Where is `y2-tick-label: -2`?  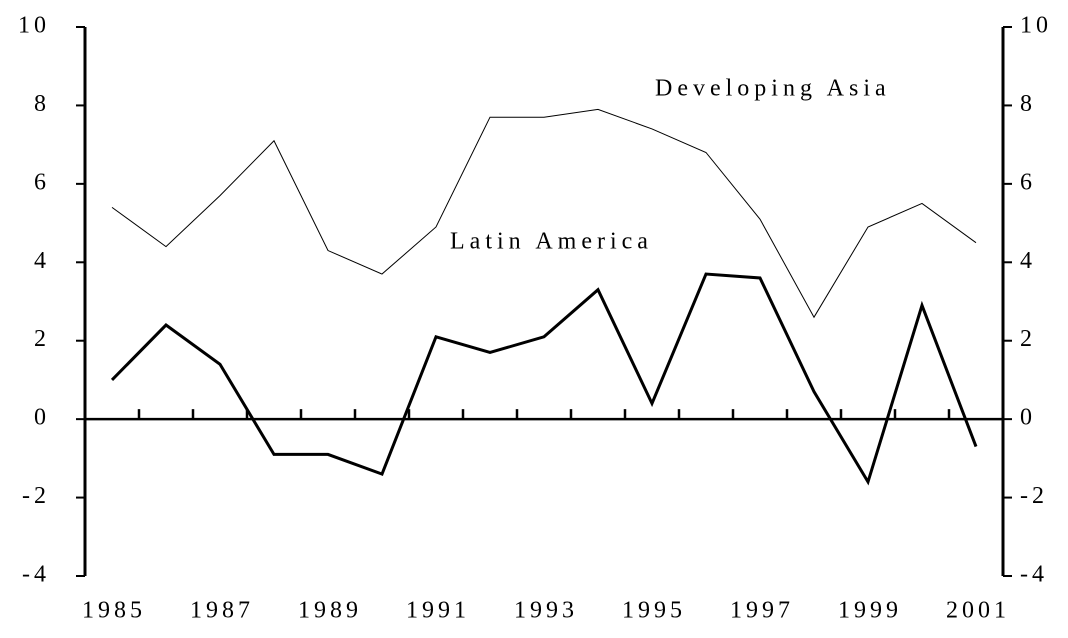 y2-tick-label: -2 is located at coordinates (1034, 496).